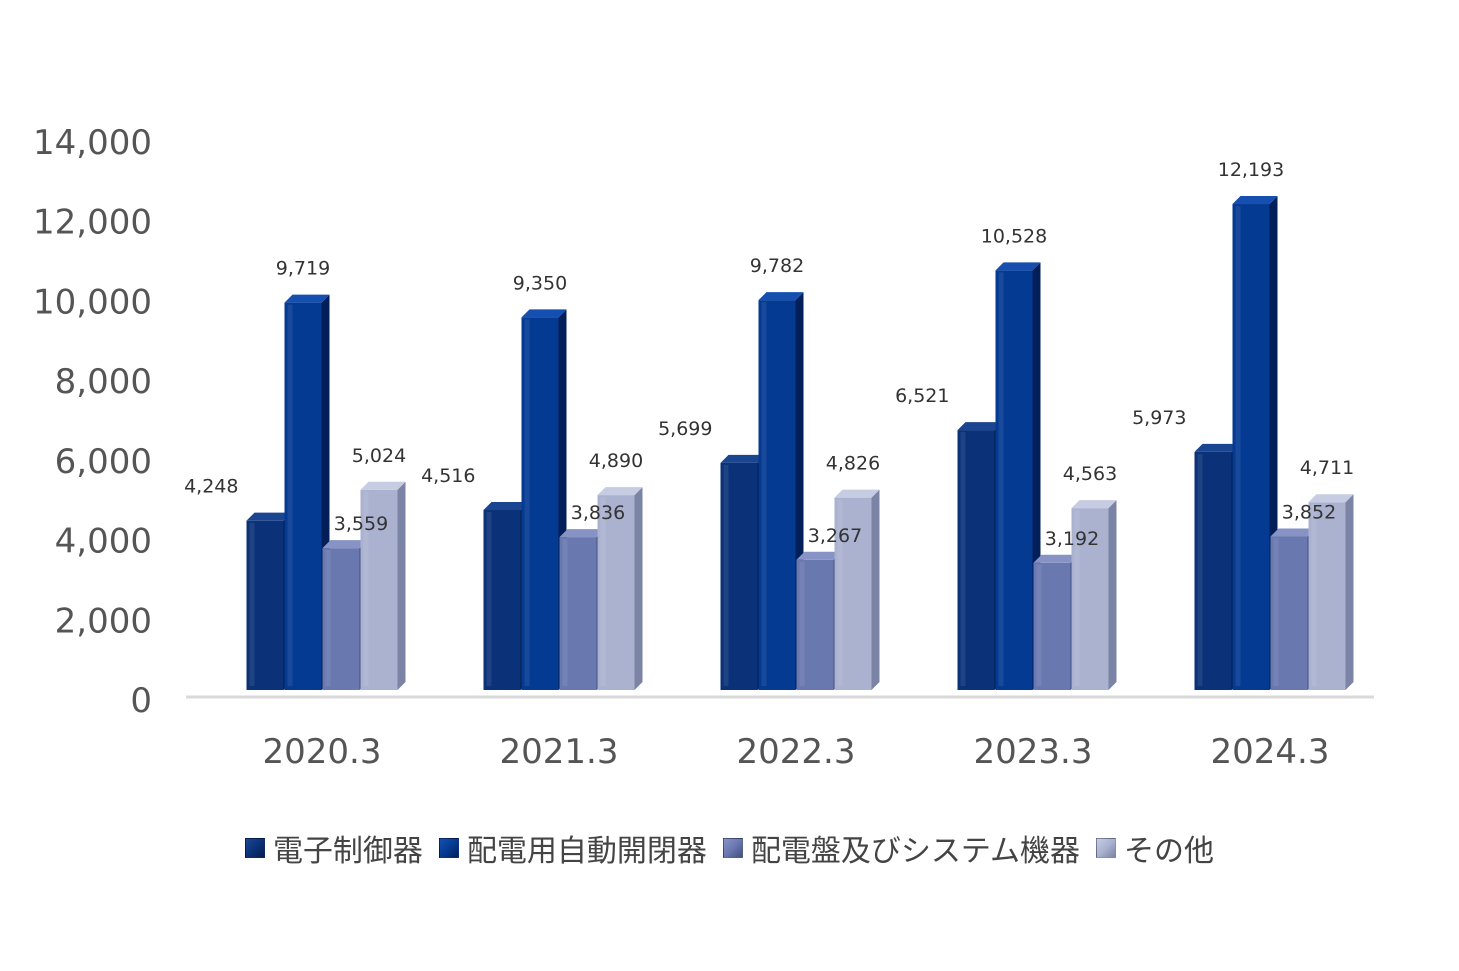  What do you see at coordinates (211, 487) in the screenshot?
I see `data-label: 4,248` at bounding box center [211, 487].